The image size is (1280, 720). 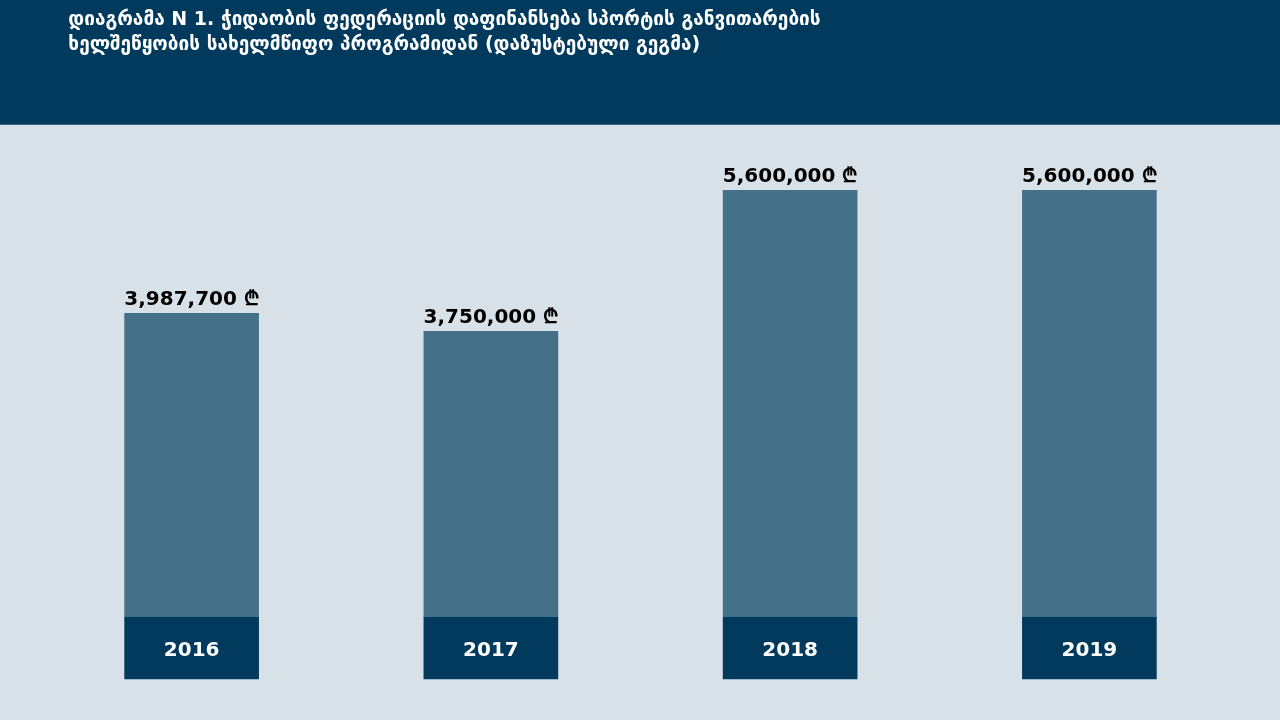 I want to click on data-label: 3,987,700 ₾, so click(x=191, y=297).